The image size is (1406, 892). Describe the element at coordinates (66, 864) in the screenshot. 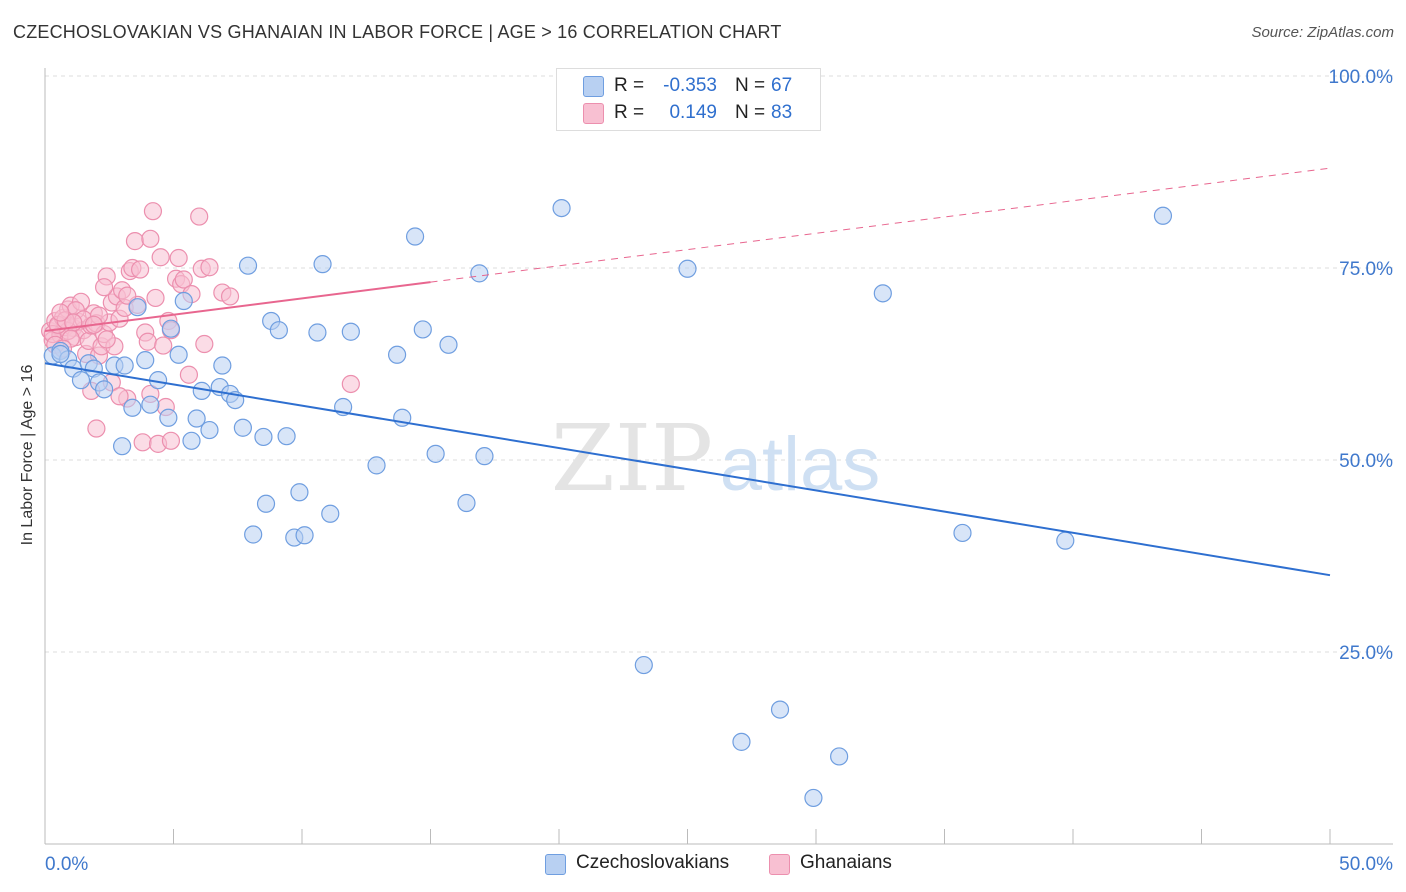

I see `x-tick-label: 0.0%` at that location.